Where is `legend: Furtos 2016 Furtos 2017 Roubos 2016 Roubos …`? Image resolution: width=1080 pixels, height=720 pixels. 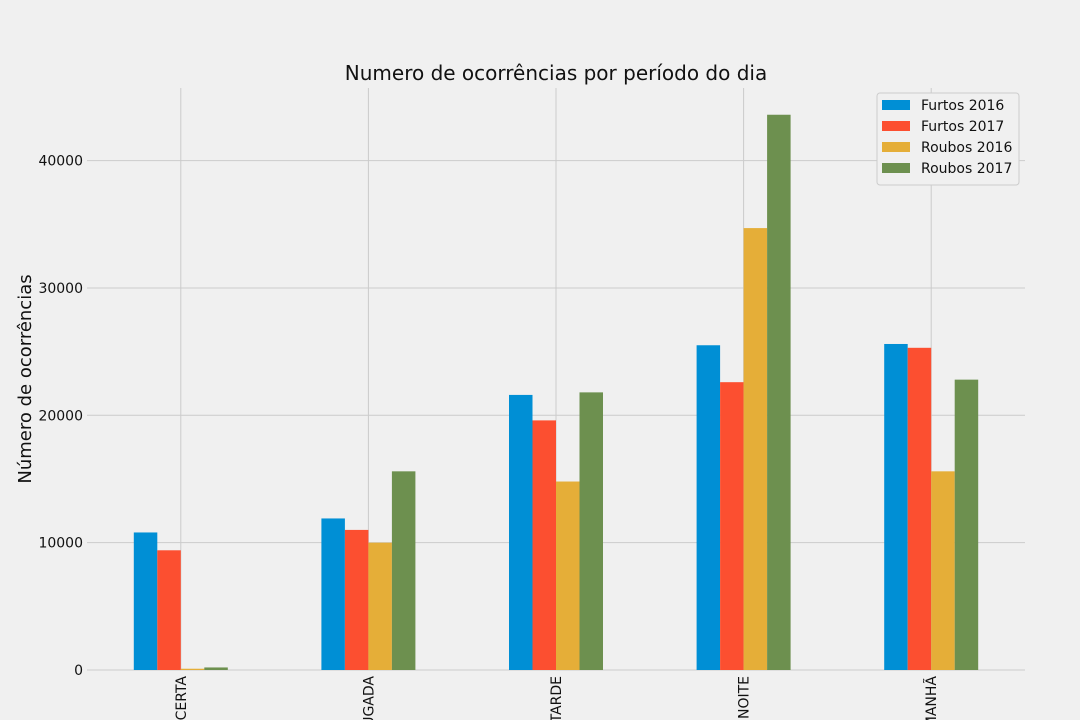
legend: Furtos 2016 Furtos 2017 Roubos 2016 Roubos … is located at coordinates (948, 139).